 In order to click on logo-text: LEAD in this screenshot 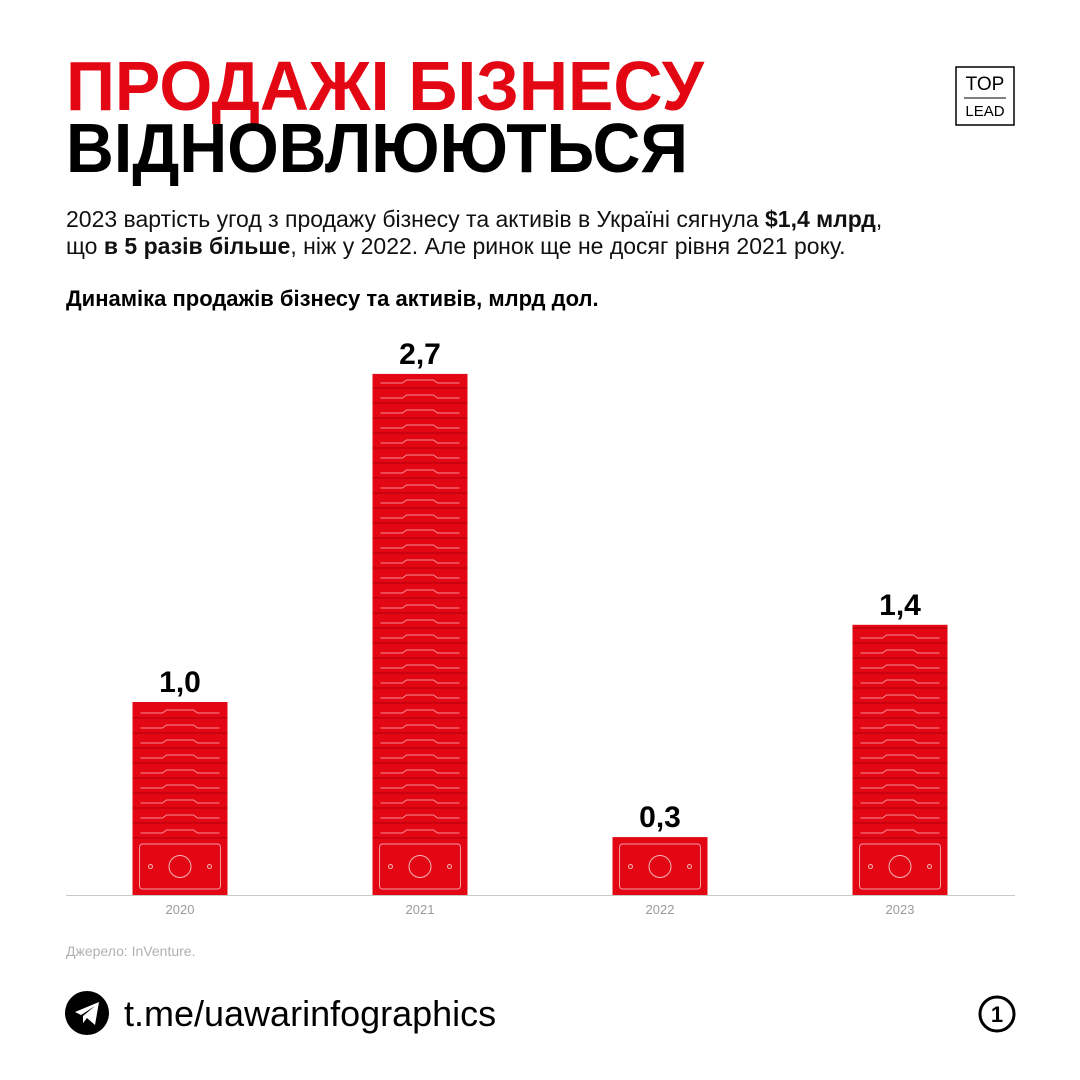, I will do `click(984, 111)`.